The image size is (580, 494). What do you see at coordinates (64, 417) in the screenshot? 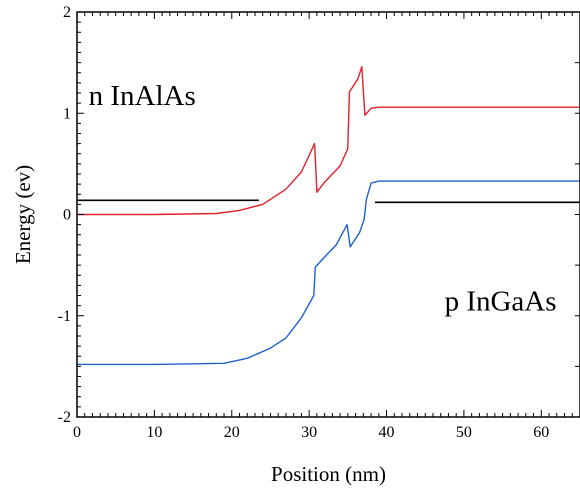
I see `y-tick-label: -2` at bounding box center [64, 417].